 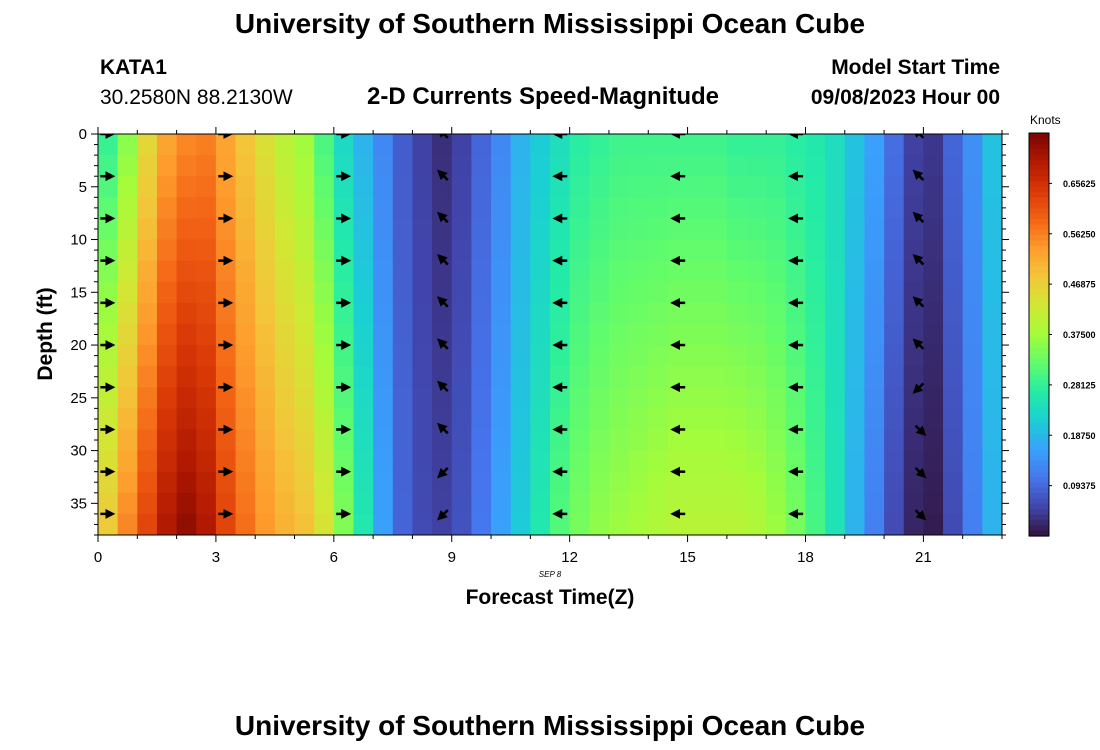 What do you see at coordinates (1079, 285) in the screenshot?
I see `colorbar-tick-label: 0.46875` at bounding box center [1079, 285].